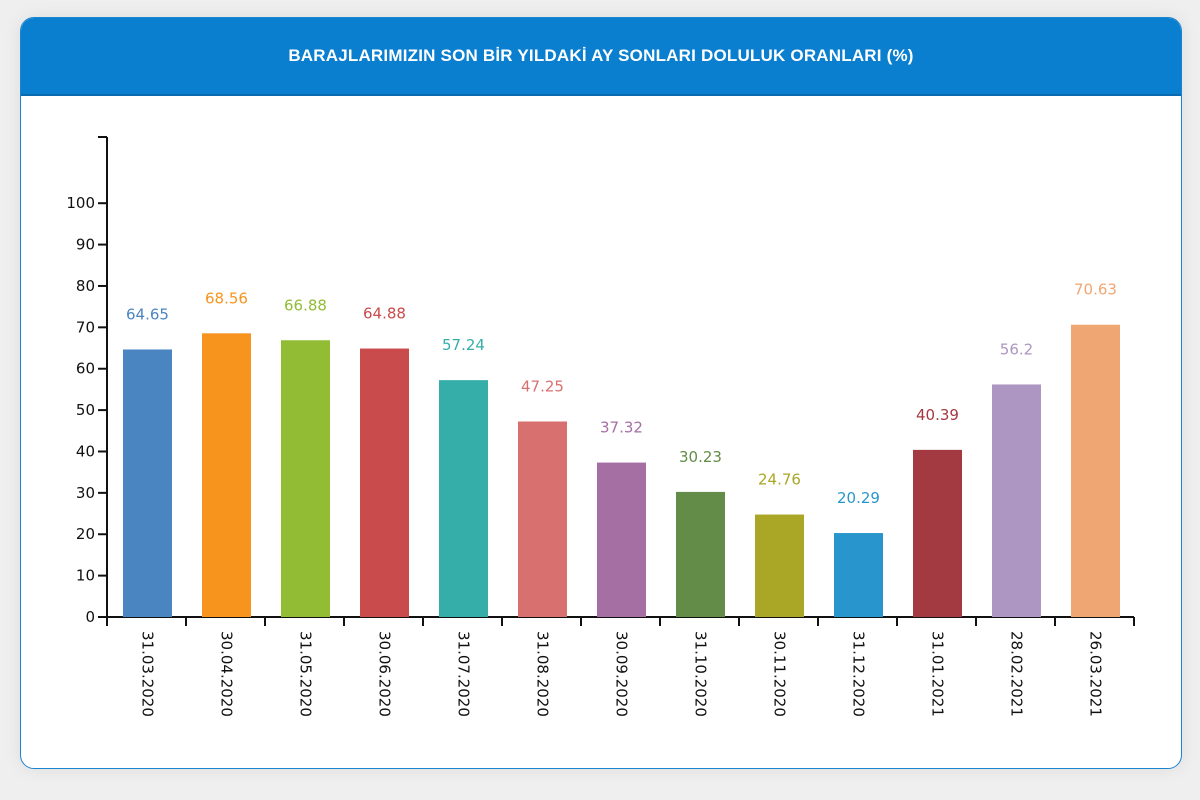 Image resolution: width=1200 pixels, height=800 pixels. What do you see at coordinates (779, 565) in the screenshot?
I see `bar-30.11.2020` at bounding box center [779, 565].